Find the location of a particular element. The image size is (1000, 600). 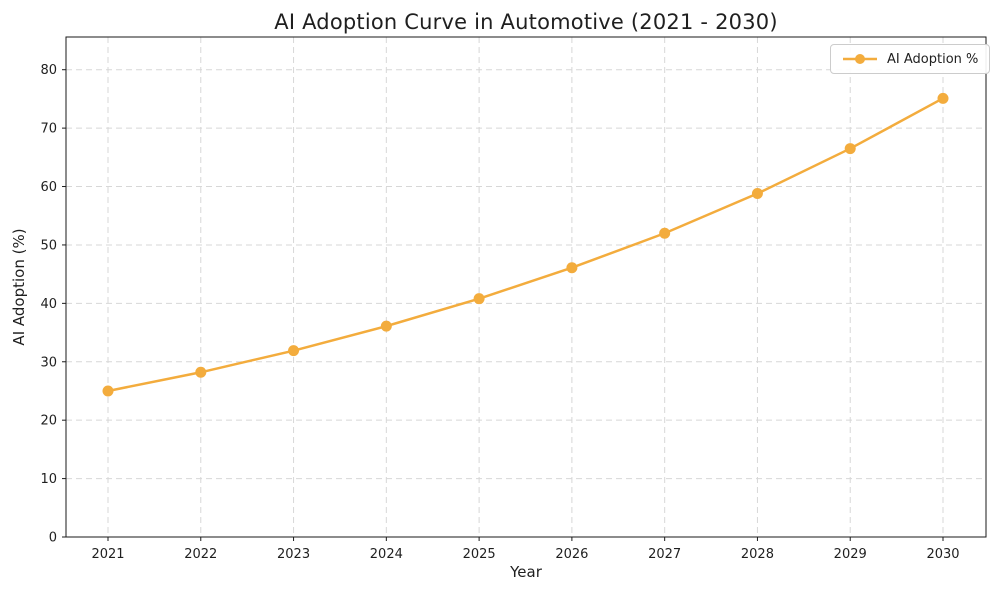

x-axis-label: Year is located at coordinates (526, 572).